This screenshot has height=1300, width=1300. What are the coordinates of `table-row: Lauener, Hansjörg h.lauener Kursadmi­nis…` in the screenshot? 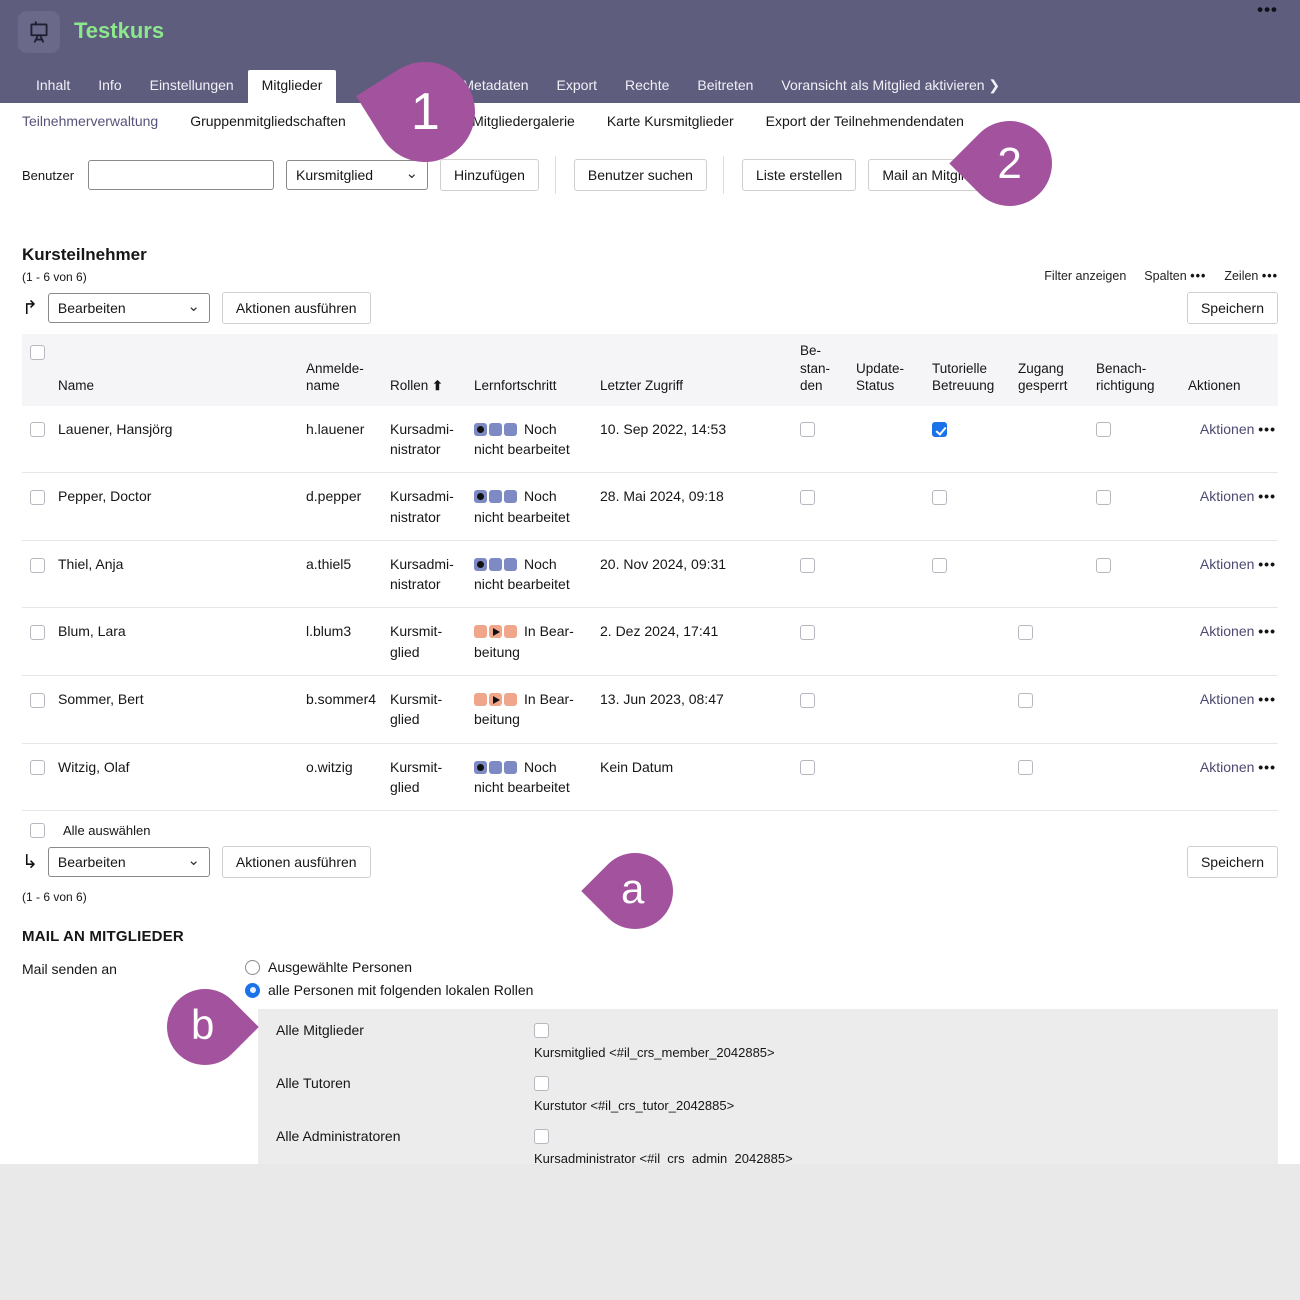 It's located at (650, 439).